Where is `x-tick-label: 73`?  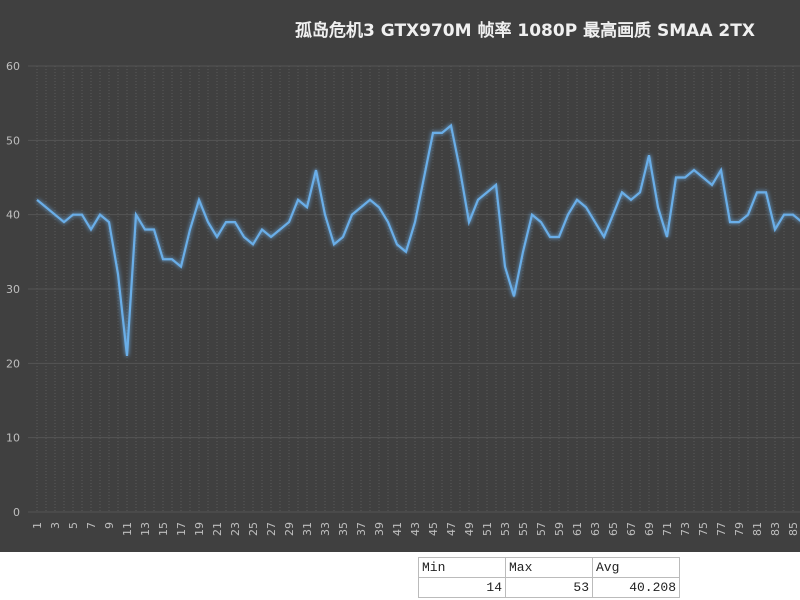
x-tick-label: 73 is located at coordinates (685, 529).